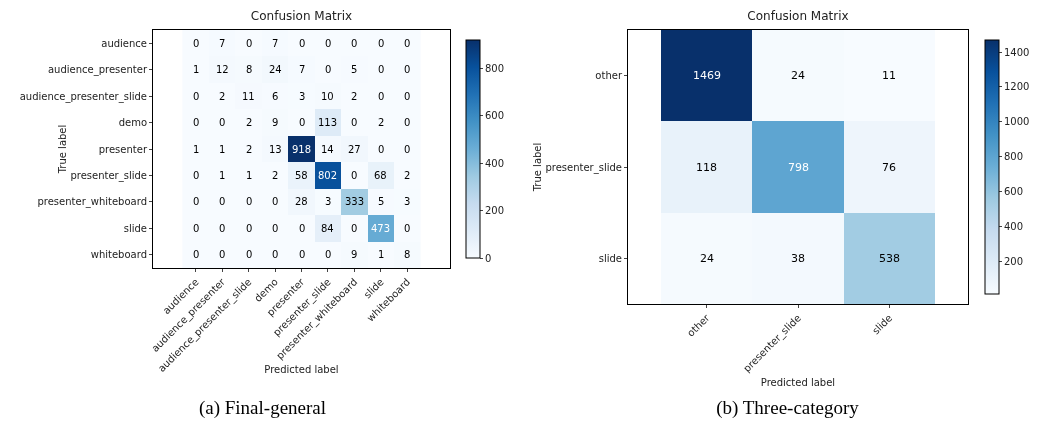 The height and width of the screenshot is (435, 1050). Describe the element at coordinates (92, 202) in the screenshot. I see `y-tick-label: presenter_whiteboard` at that location.